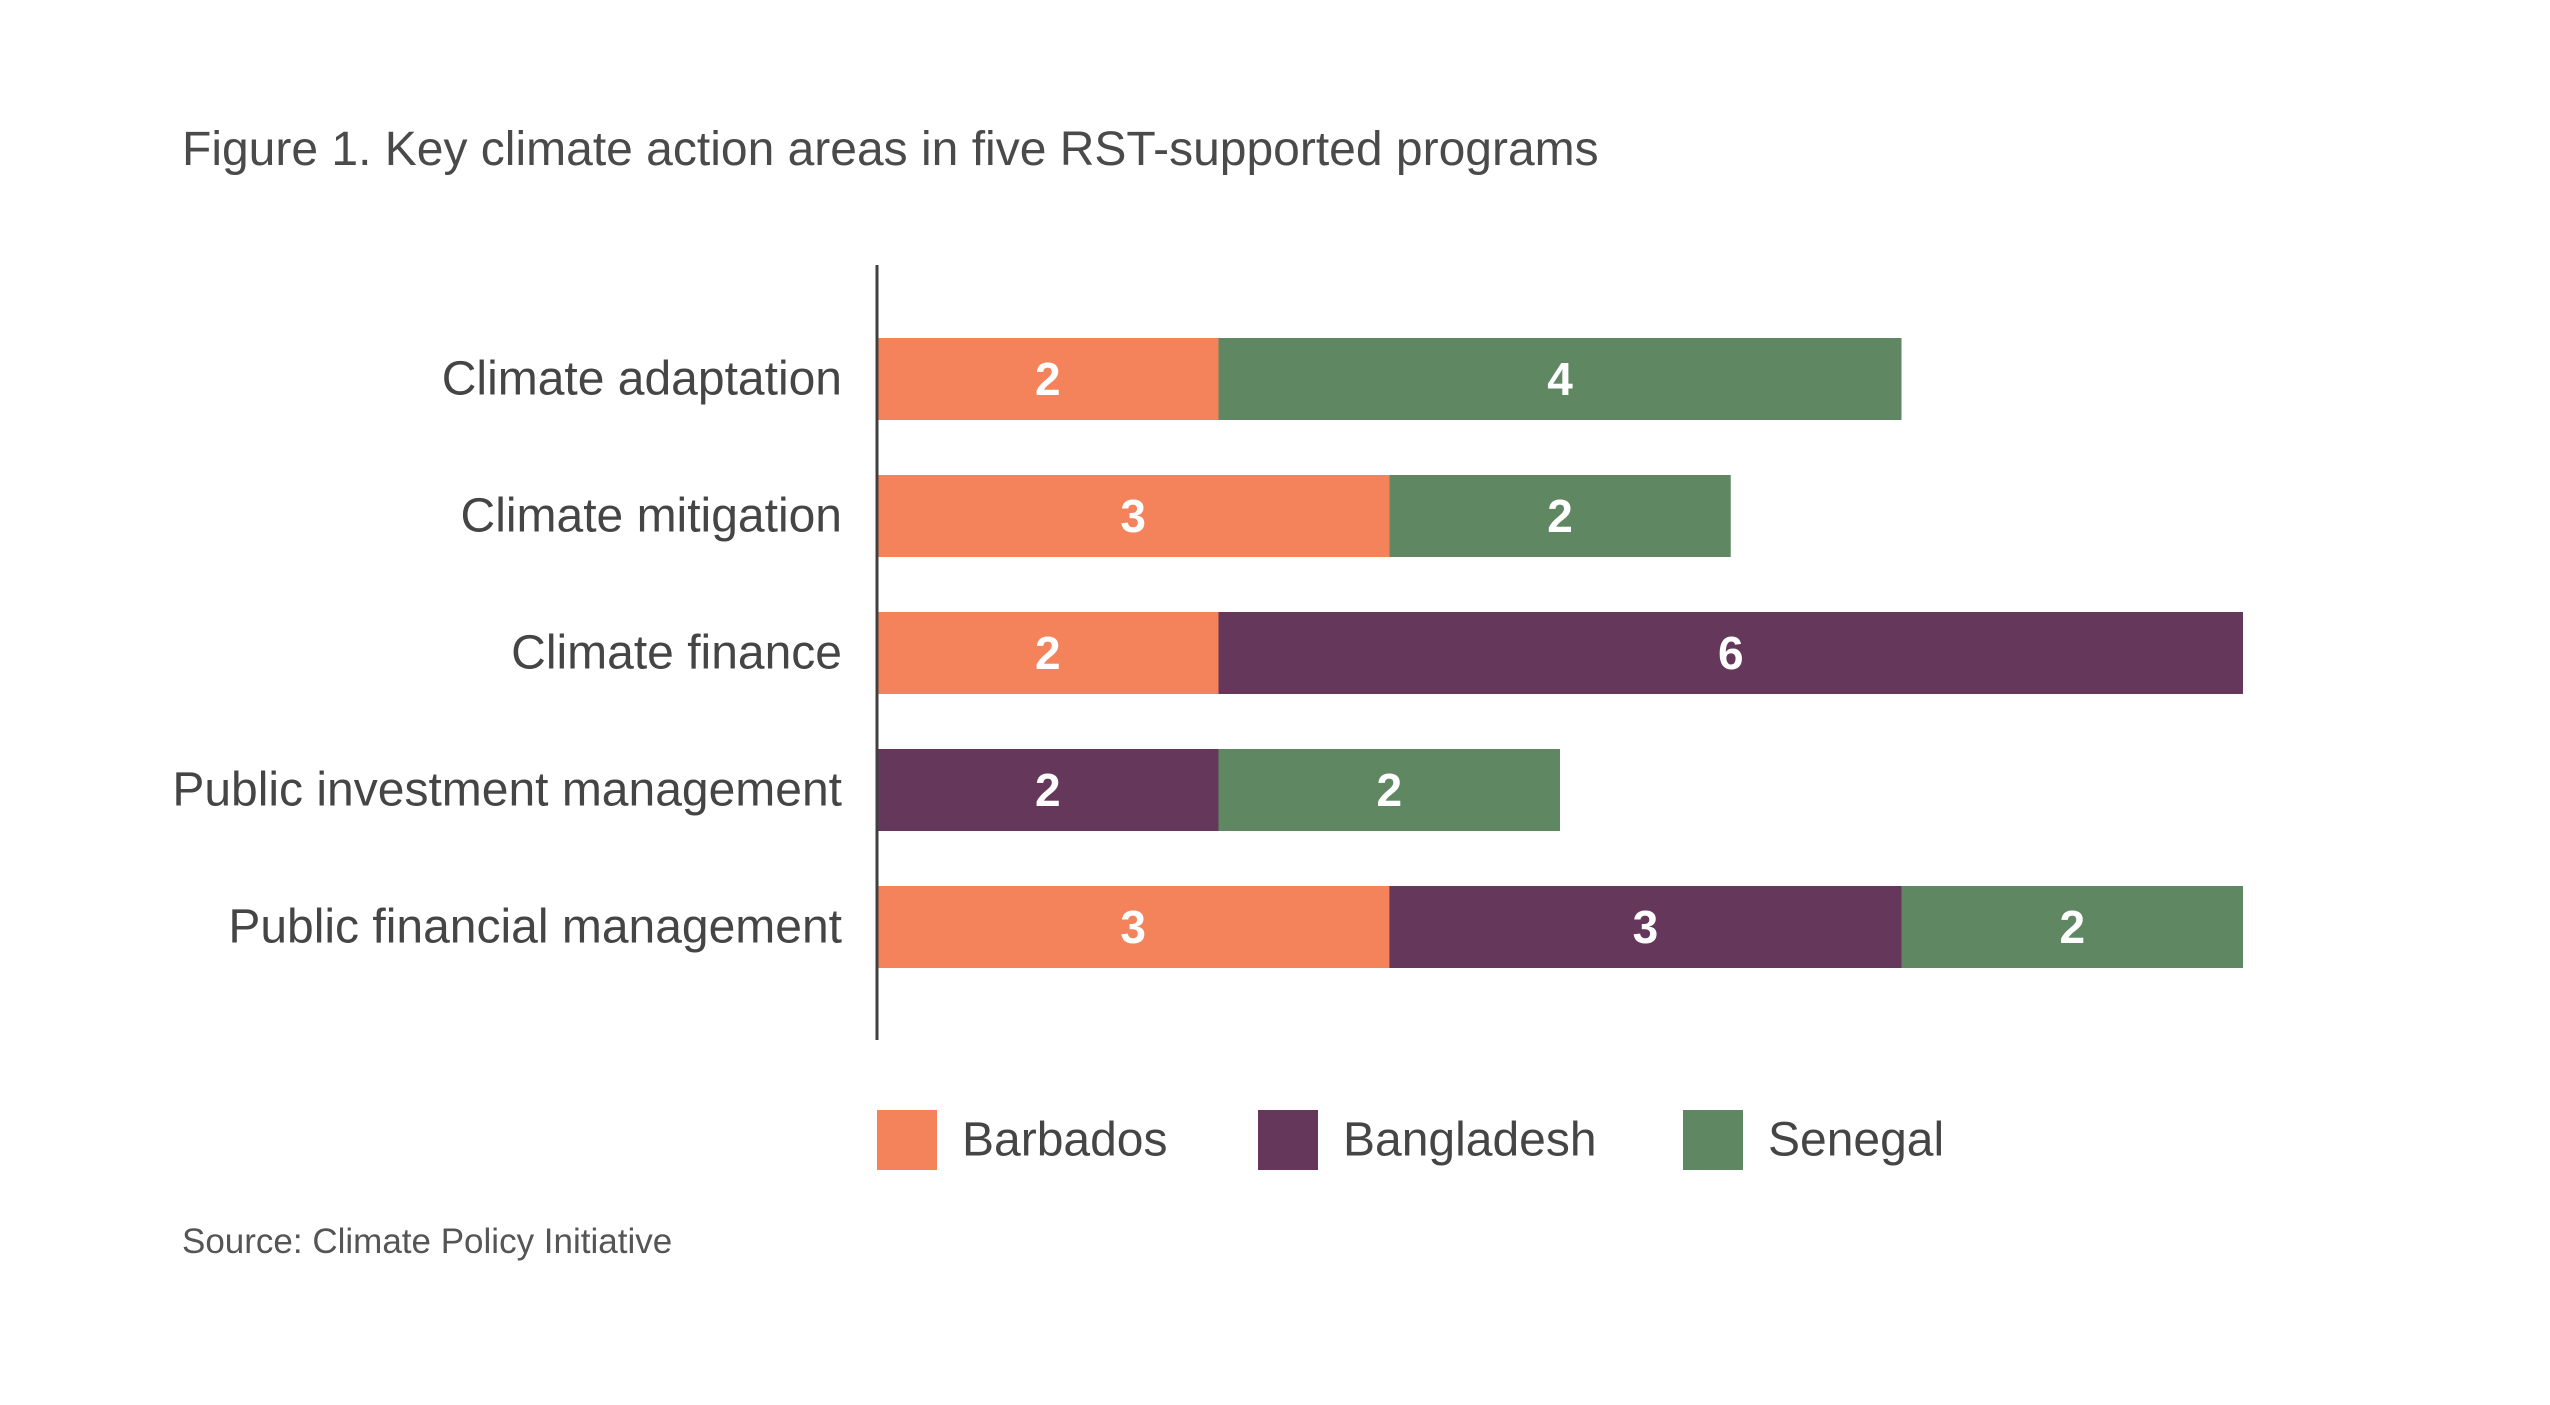 The height and width of the screenshot is (1405, 2550). I want to click on bar-bangladesh-public-financial-management, so click(1645, 927).